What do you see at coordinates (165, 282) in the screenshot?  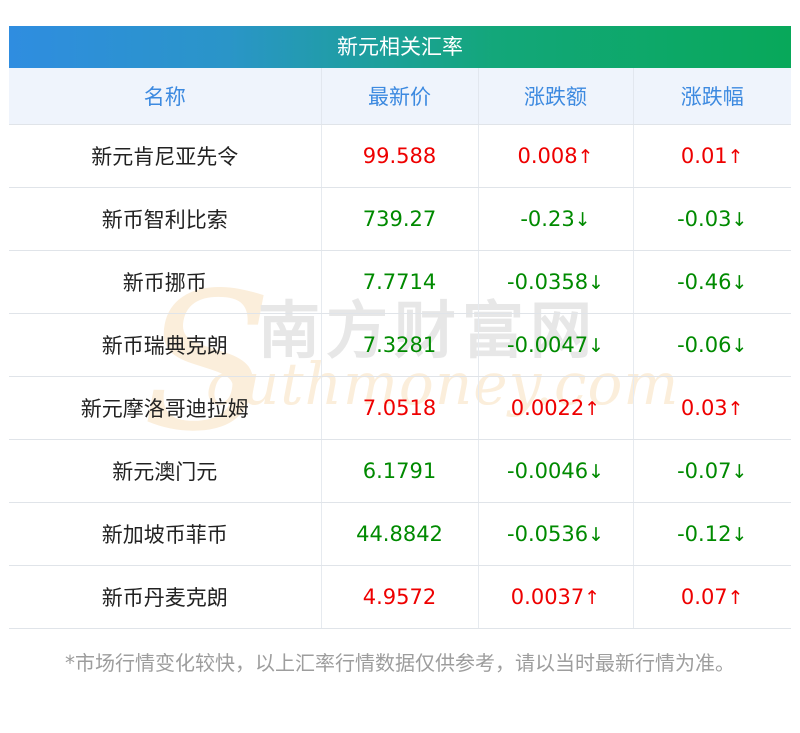 I see `cell-currency-name: 新币挪币` at bounding box center [165, 282].